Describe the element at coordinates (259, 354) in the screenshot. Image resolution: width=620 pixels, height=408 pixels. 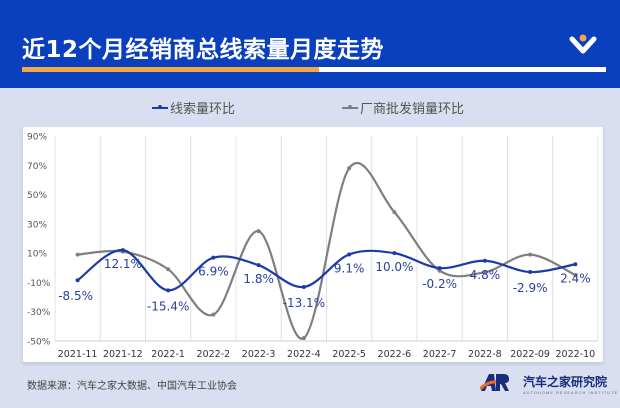
I see `x-tick-label: 2022-3` at that location.